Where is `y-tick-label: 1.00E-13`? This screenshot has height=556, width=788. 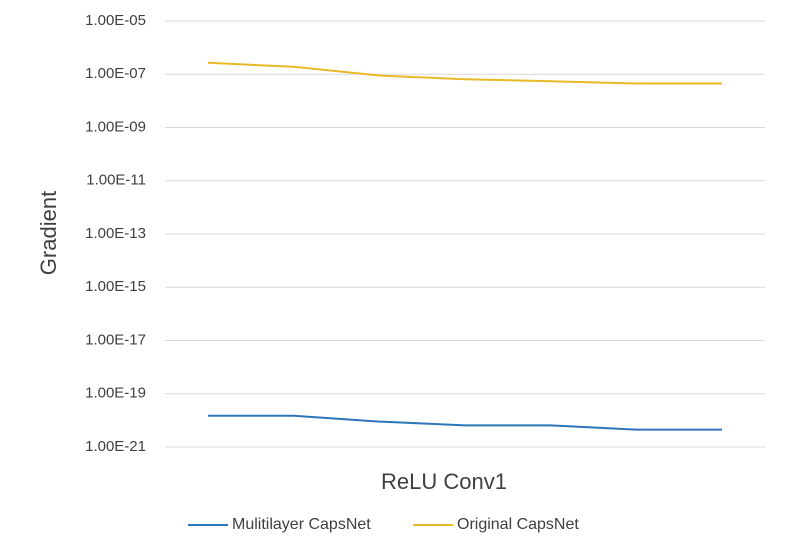 y-tick-label: 1.00E-13 is located at coordinates (115, 233).